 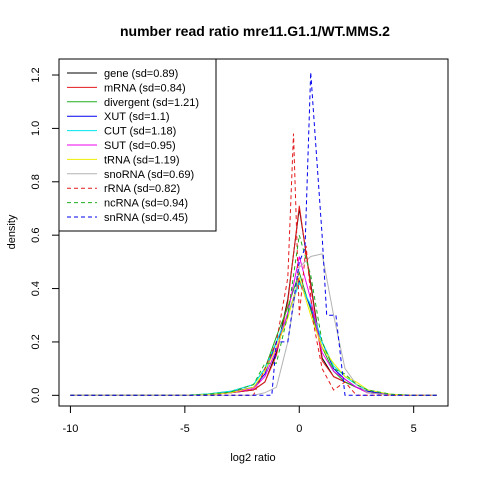 I want to click on y-axis-label: density, so click(x=12, y=231).